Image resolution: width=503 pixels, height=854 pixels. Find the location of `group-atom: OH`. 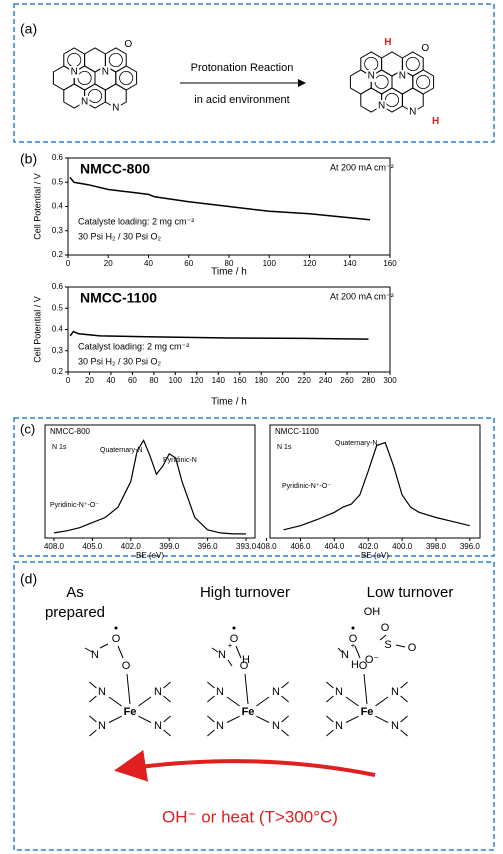

group-atom: OH is located at coordinates (372, 612).